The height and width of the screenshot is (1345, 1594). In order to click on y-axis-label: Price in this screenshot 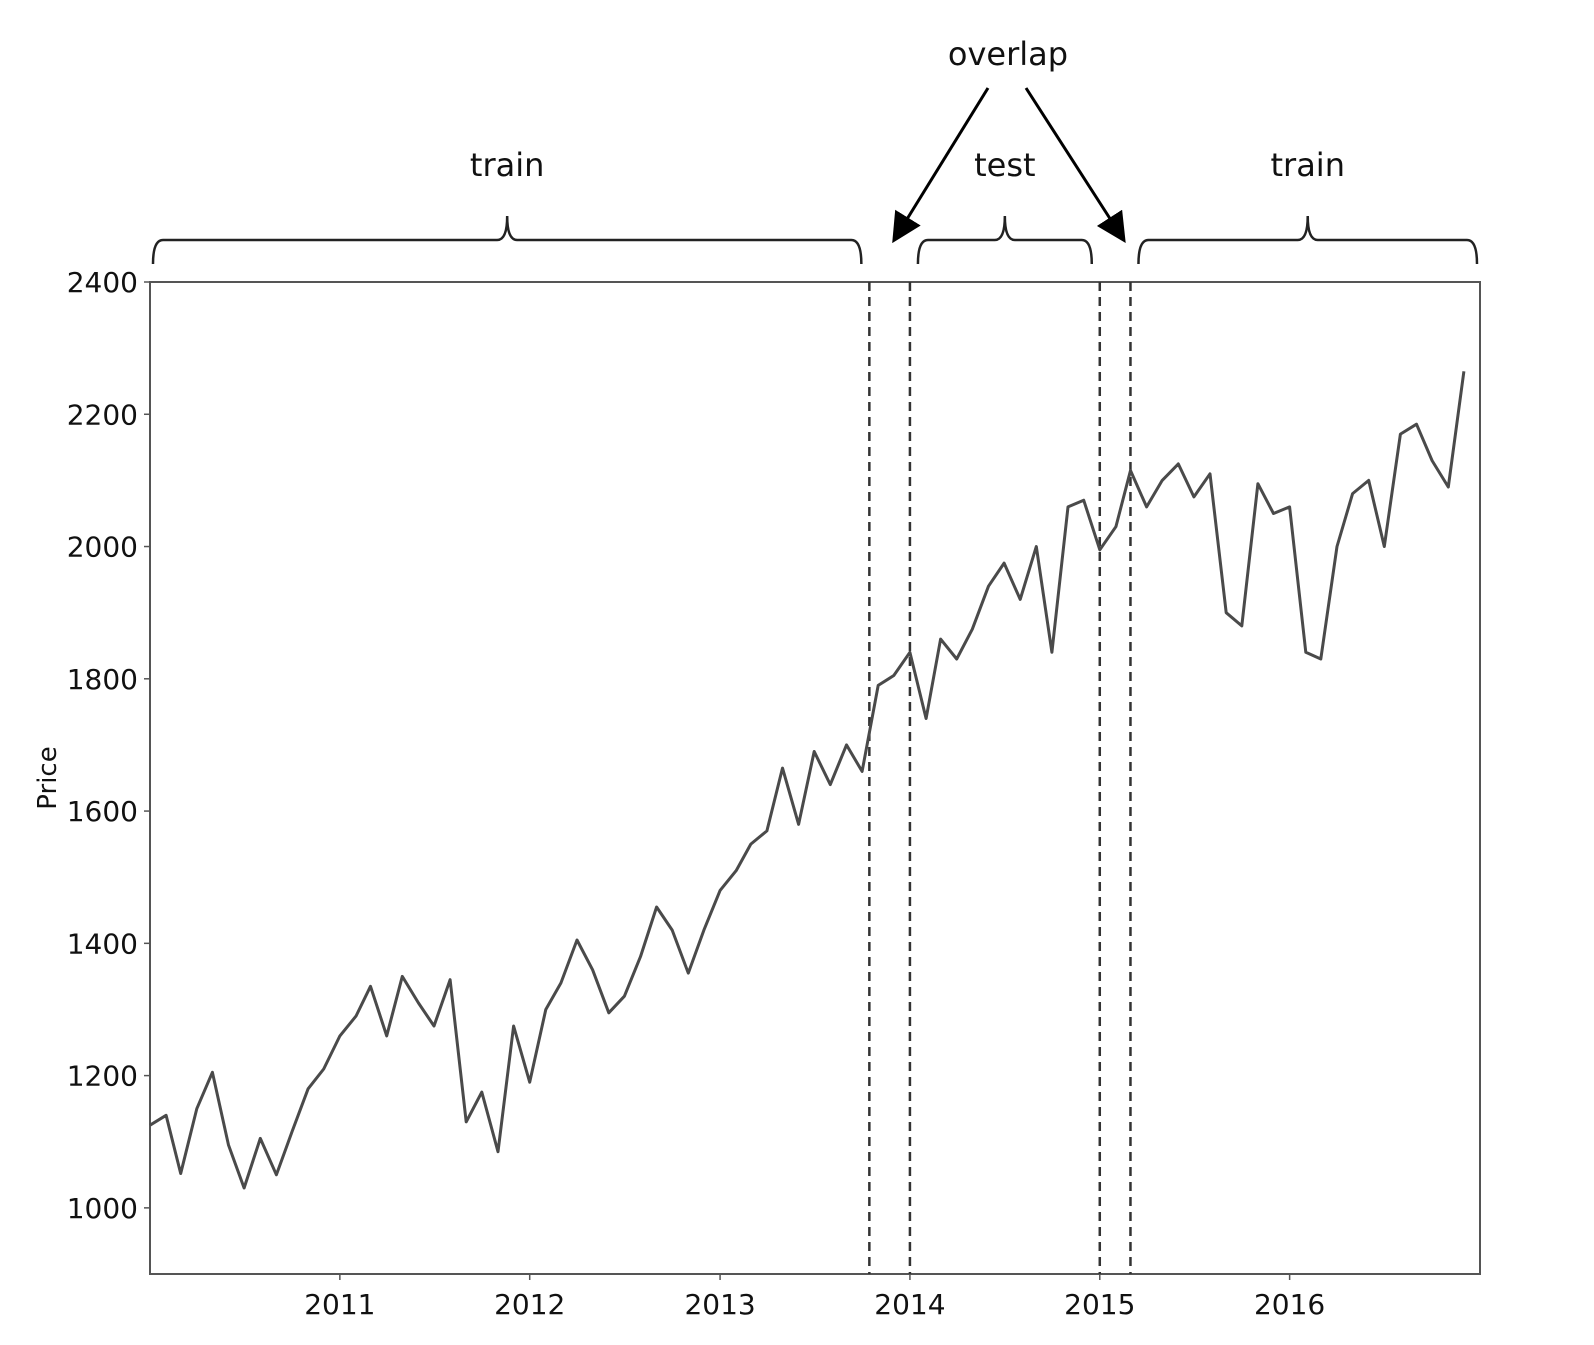, I will do `click(48, 777)`.